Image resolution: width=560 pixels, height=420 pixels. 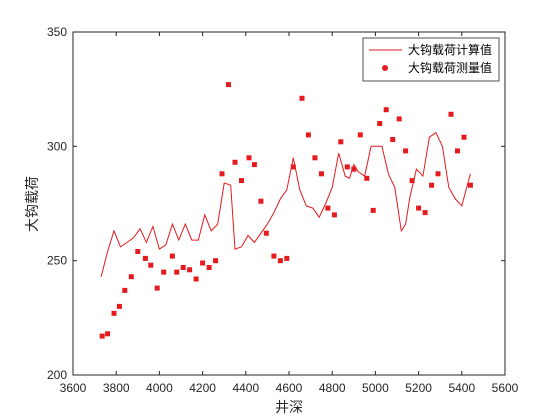 What do you see at coordinates (159, 388) in the screenshot?
I see `x-tick-label: 4000` at bounding box center [159, 388].